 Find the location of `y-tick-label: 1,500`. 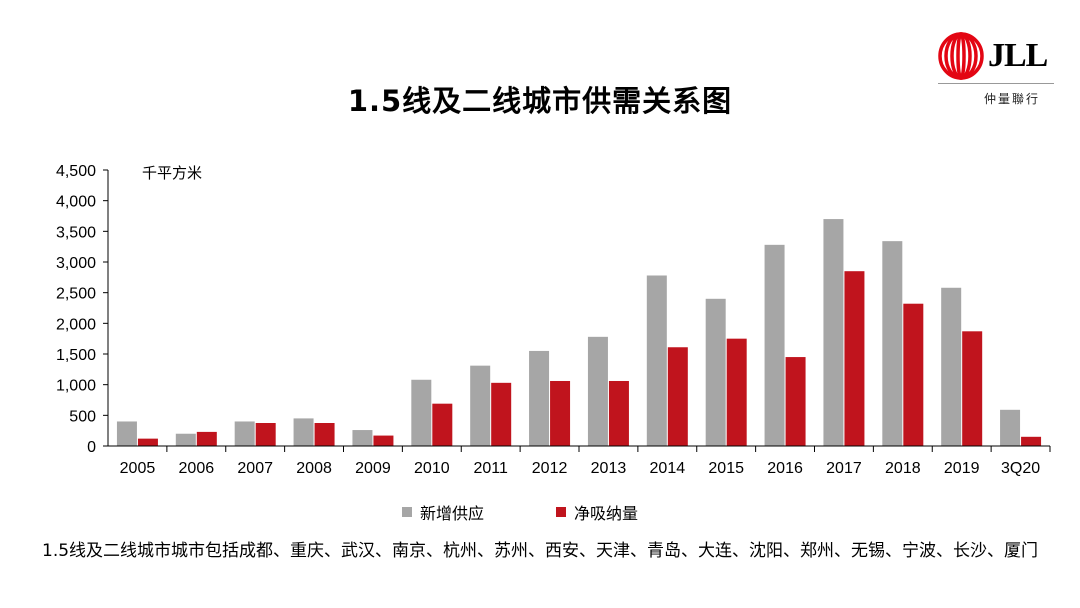

y-tick-label: 1,500 is located at coordinates (76, 355).